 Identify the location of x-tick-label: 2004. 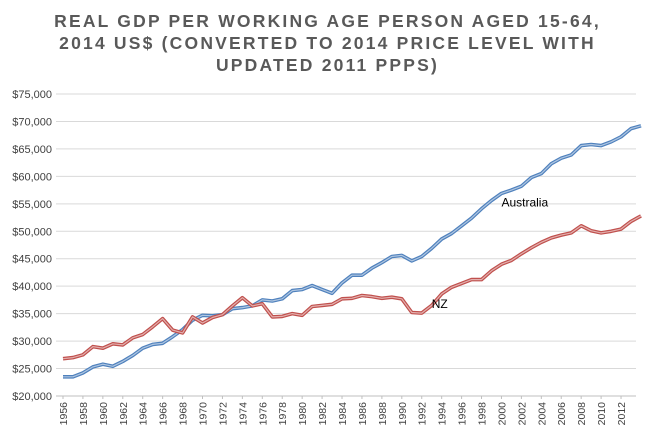
(542, 414).